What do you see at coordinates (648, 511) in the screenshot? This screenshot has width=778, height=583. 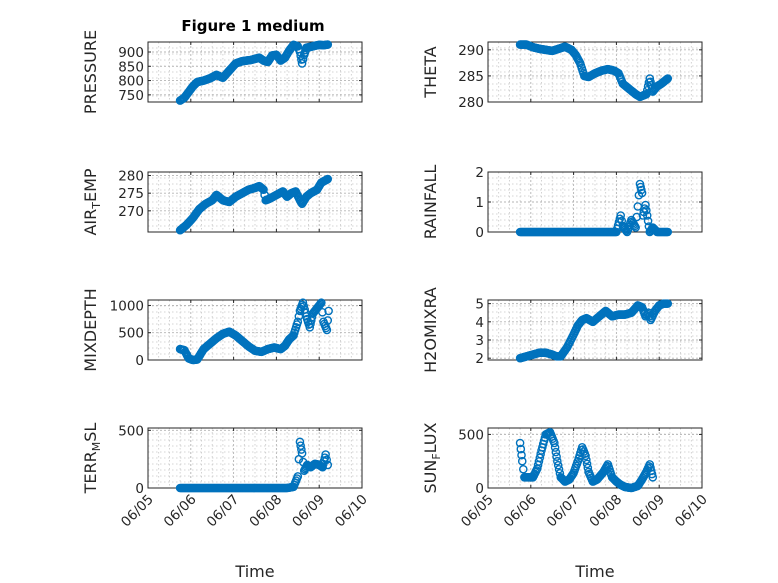 I see `x-tick-label: 06/09` at bounding box center [648, 511].